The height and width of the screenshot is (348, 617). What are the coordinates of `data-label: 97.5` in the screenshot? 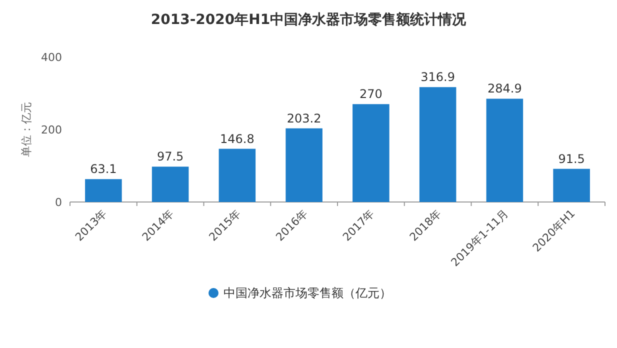 It's located at (170, 157).